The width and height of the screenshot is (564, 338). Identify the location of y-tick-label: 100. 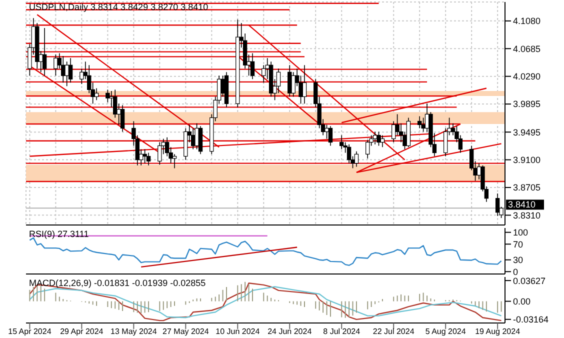
(520, 233).